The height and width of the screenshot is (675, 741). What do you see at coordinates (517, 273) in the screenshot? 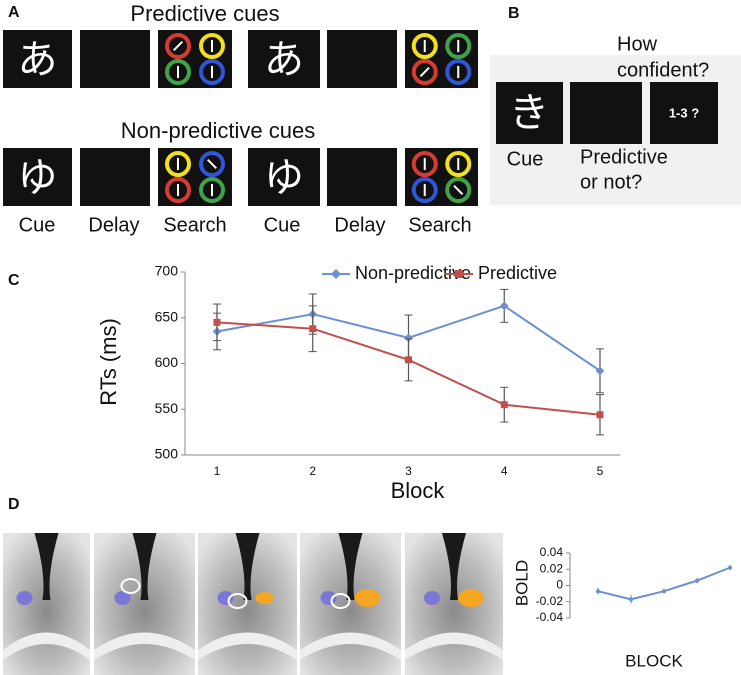
I see `legend-label: Predictive` at bounding box center [517, 273].